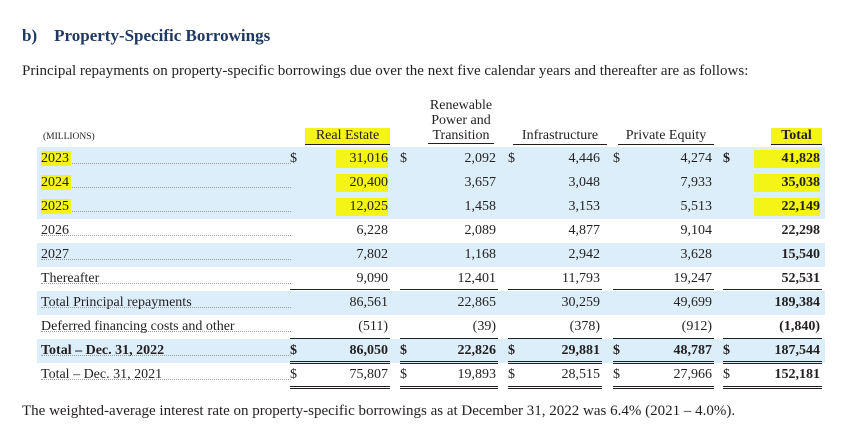 The image size is (852, 427). What do you see at coordinates (138, 326) in the screenshot?
I see `row-label-text: Deferred financing costs and other` at bounding box center [138, 326].